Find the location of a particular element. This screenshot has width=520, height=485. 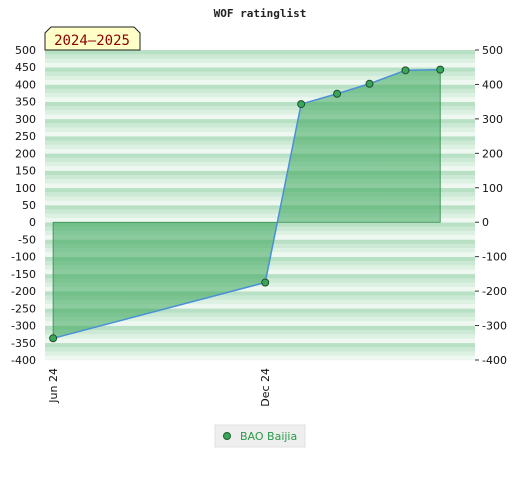

y2-tick-label: 500 is located at coordinates (492, 50).